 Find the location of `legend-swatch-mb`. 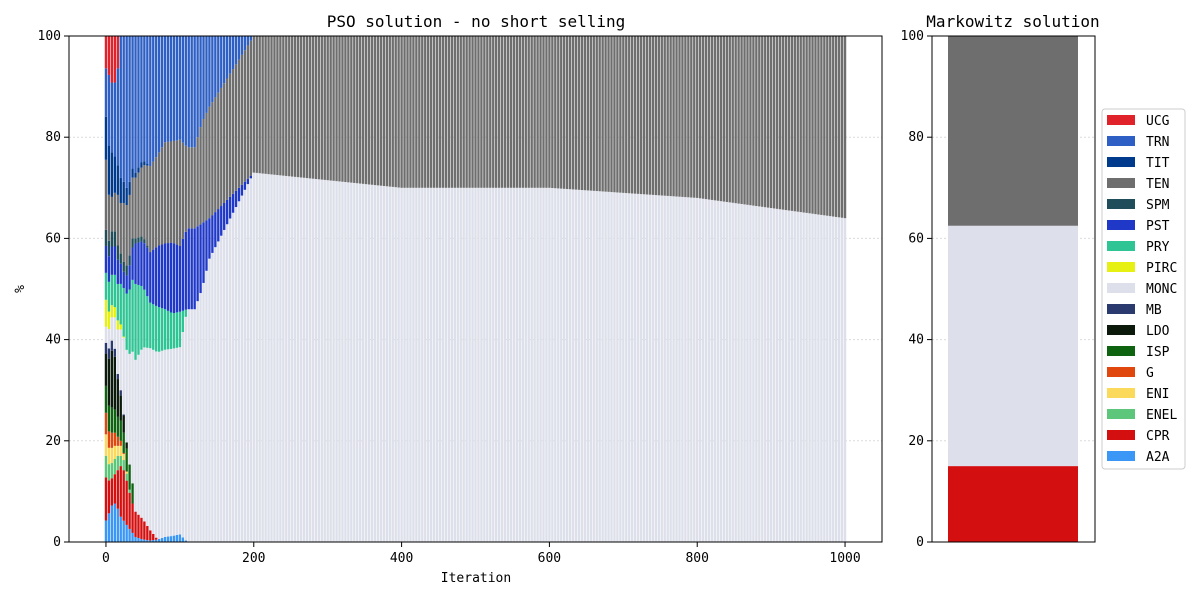

legend-swatch-mb is located at coordinates (1121, 309).